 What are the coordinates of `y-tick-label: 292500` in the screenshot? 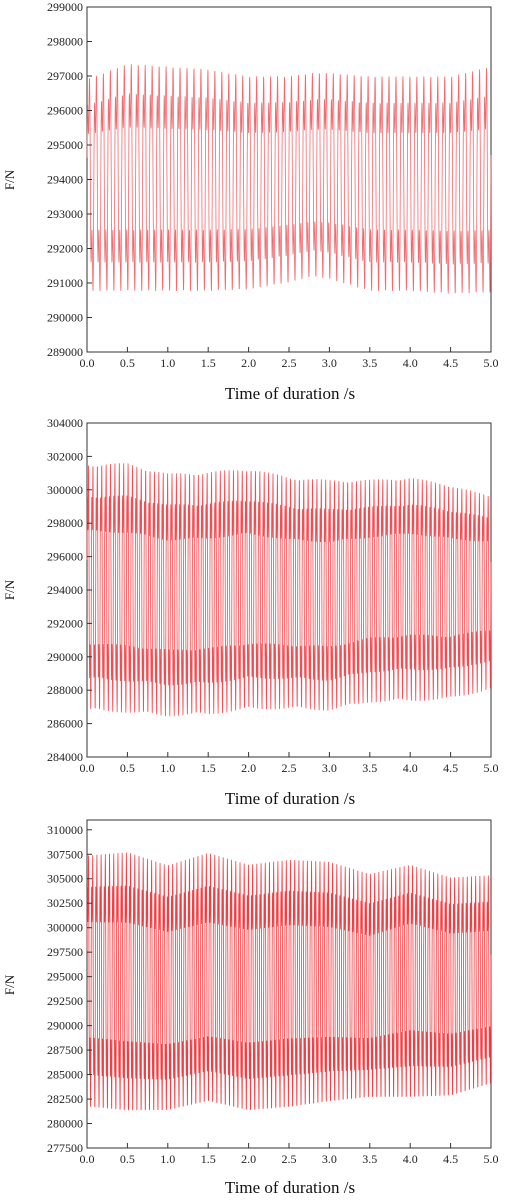 It's located at (65, 1001).